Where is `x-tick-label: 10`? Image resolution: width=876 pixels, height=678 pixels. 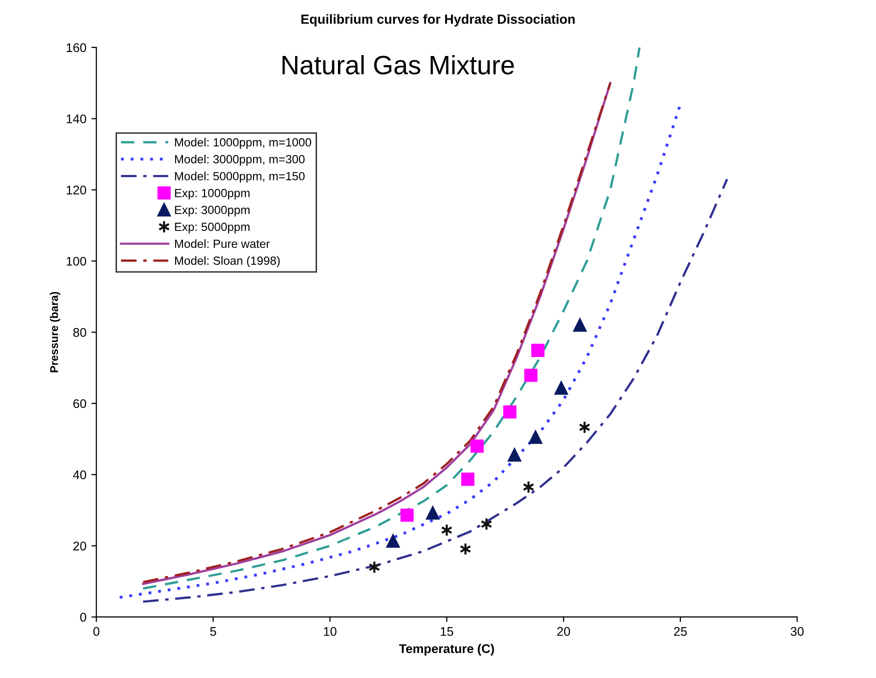 x-tick-label: 10 is located at coordinates (330, 631).